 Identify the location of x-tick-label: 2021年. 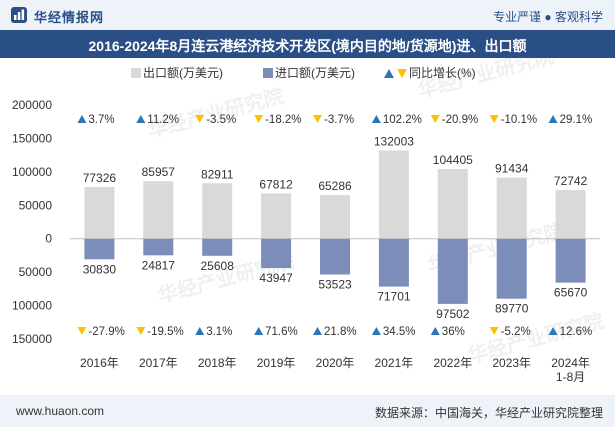
(394, 363).